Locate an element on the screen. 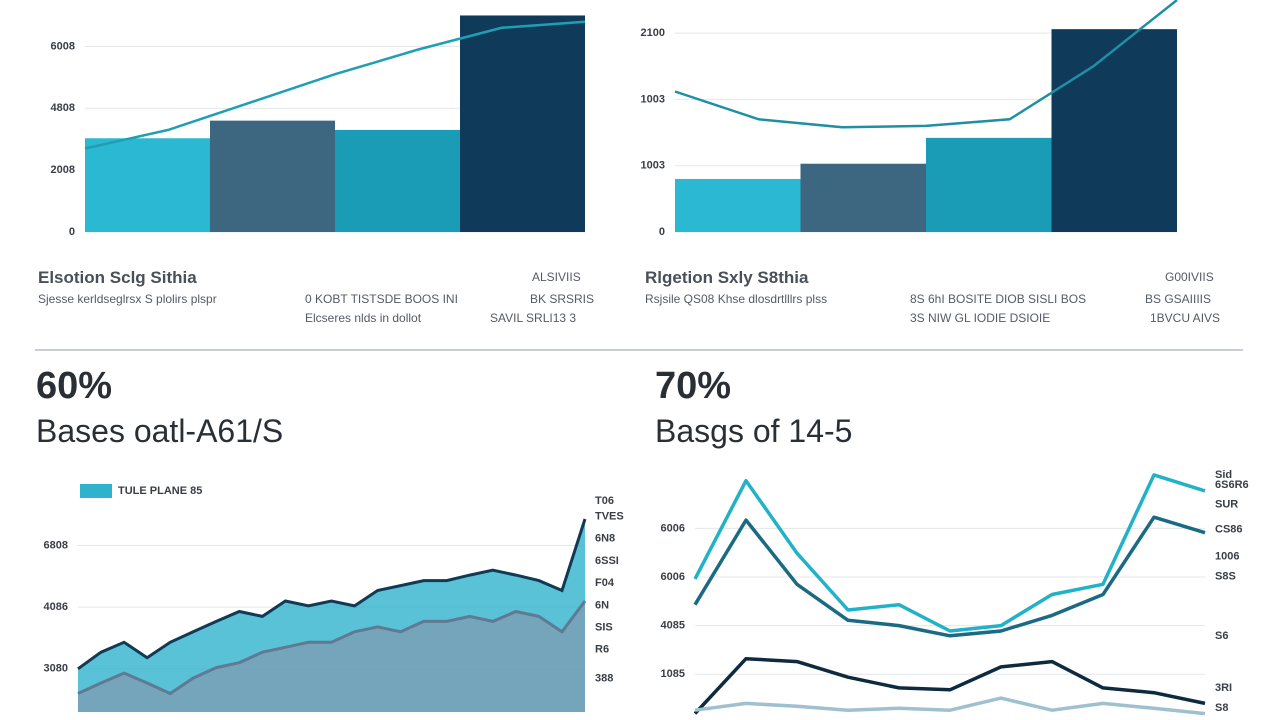 The width and height of the screenshot is (1280, 720). y2-tick-label: S8 is located at coordinates (1221, 708).